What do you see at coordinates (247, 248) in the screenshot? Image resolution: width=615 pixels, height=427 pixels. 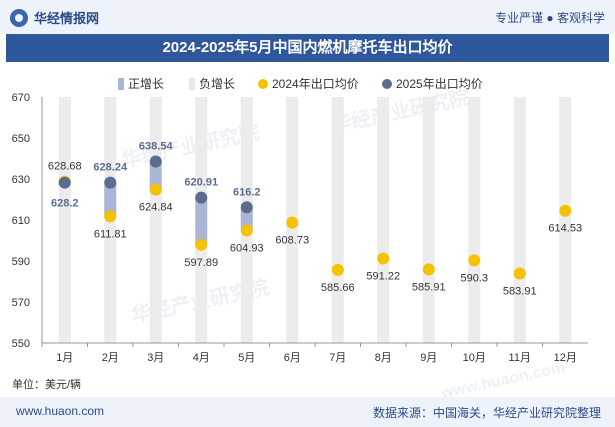 I see `label-2024: 604.93` at bounding box center [247, 248].